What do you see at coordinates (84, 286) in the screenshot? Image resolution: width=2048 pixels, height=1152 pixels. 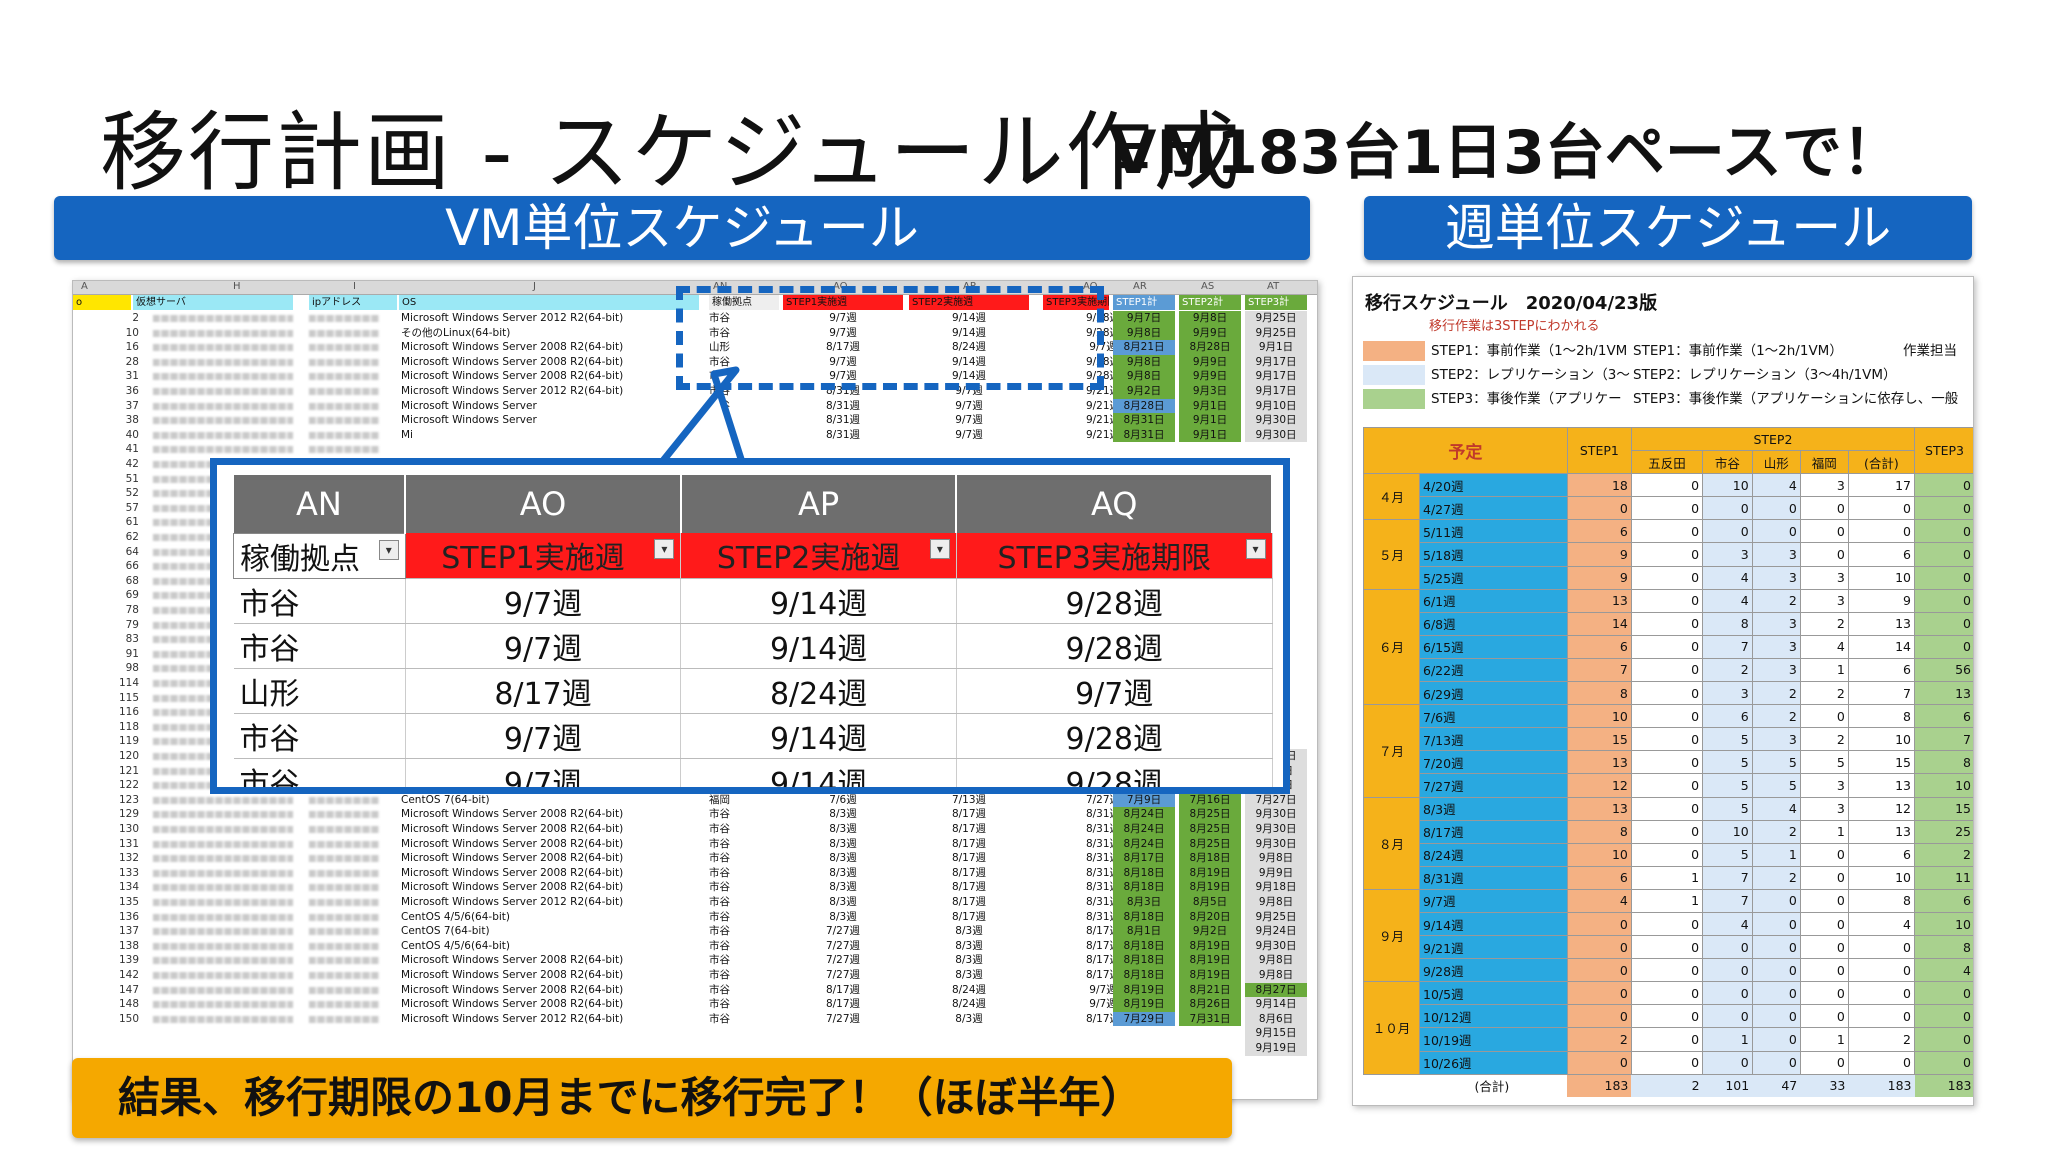 I see `column-letter: A` at bounding box center [84, 286].